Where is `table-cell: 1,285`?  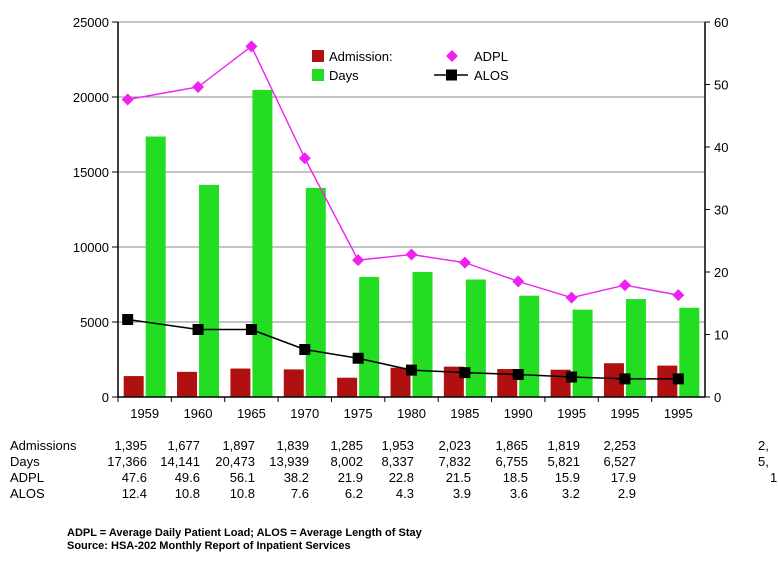
table-cell: 1,285 is located at coordinates (346, 445).